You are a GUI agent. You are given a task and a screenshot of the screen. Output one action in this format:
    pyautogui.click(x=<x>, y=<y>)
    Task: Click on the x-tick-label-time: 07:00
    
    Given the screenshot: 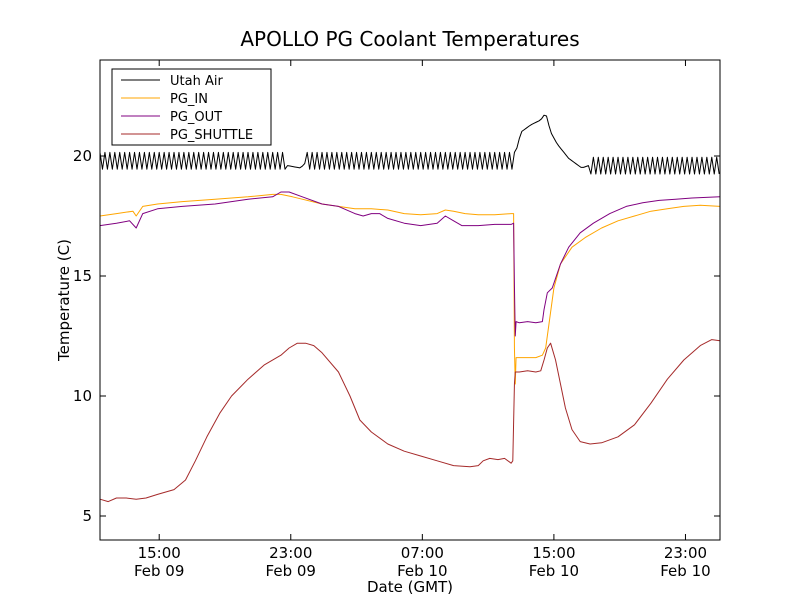 What is the action you would take?
    pyautogui.click(x=422, y=553)
    